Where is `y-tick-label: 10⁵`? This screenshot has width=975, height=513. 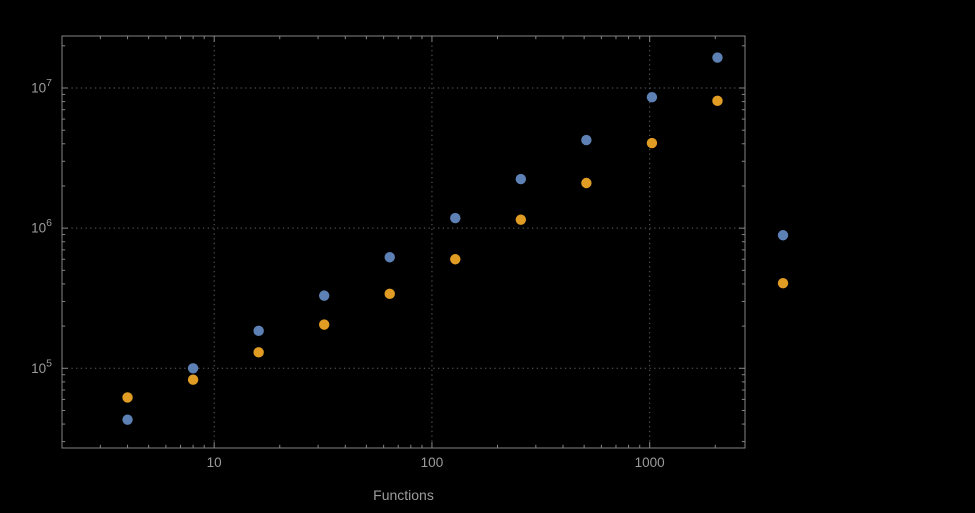 y-tick-label: 10⁵ is located at coordinates (41, 366).